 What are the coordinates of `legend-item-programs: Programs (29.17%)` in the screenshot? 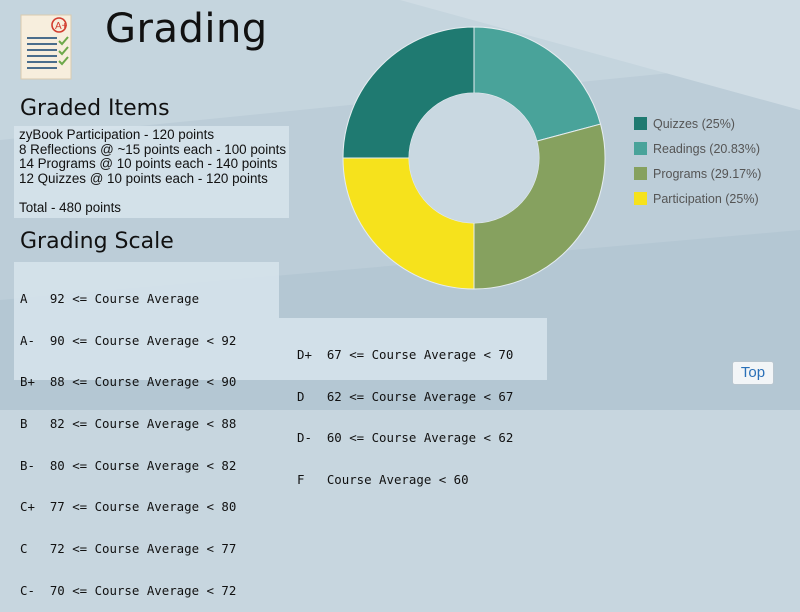 It's located at (697, 173).